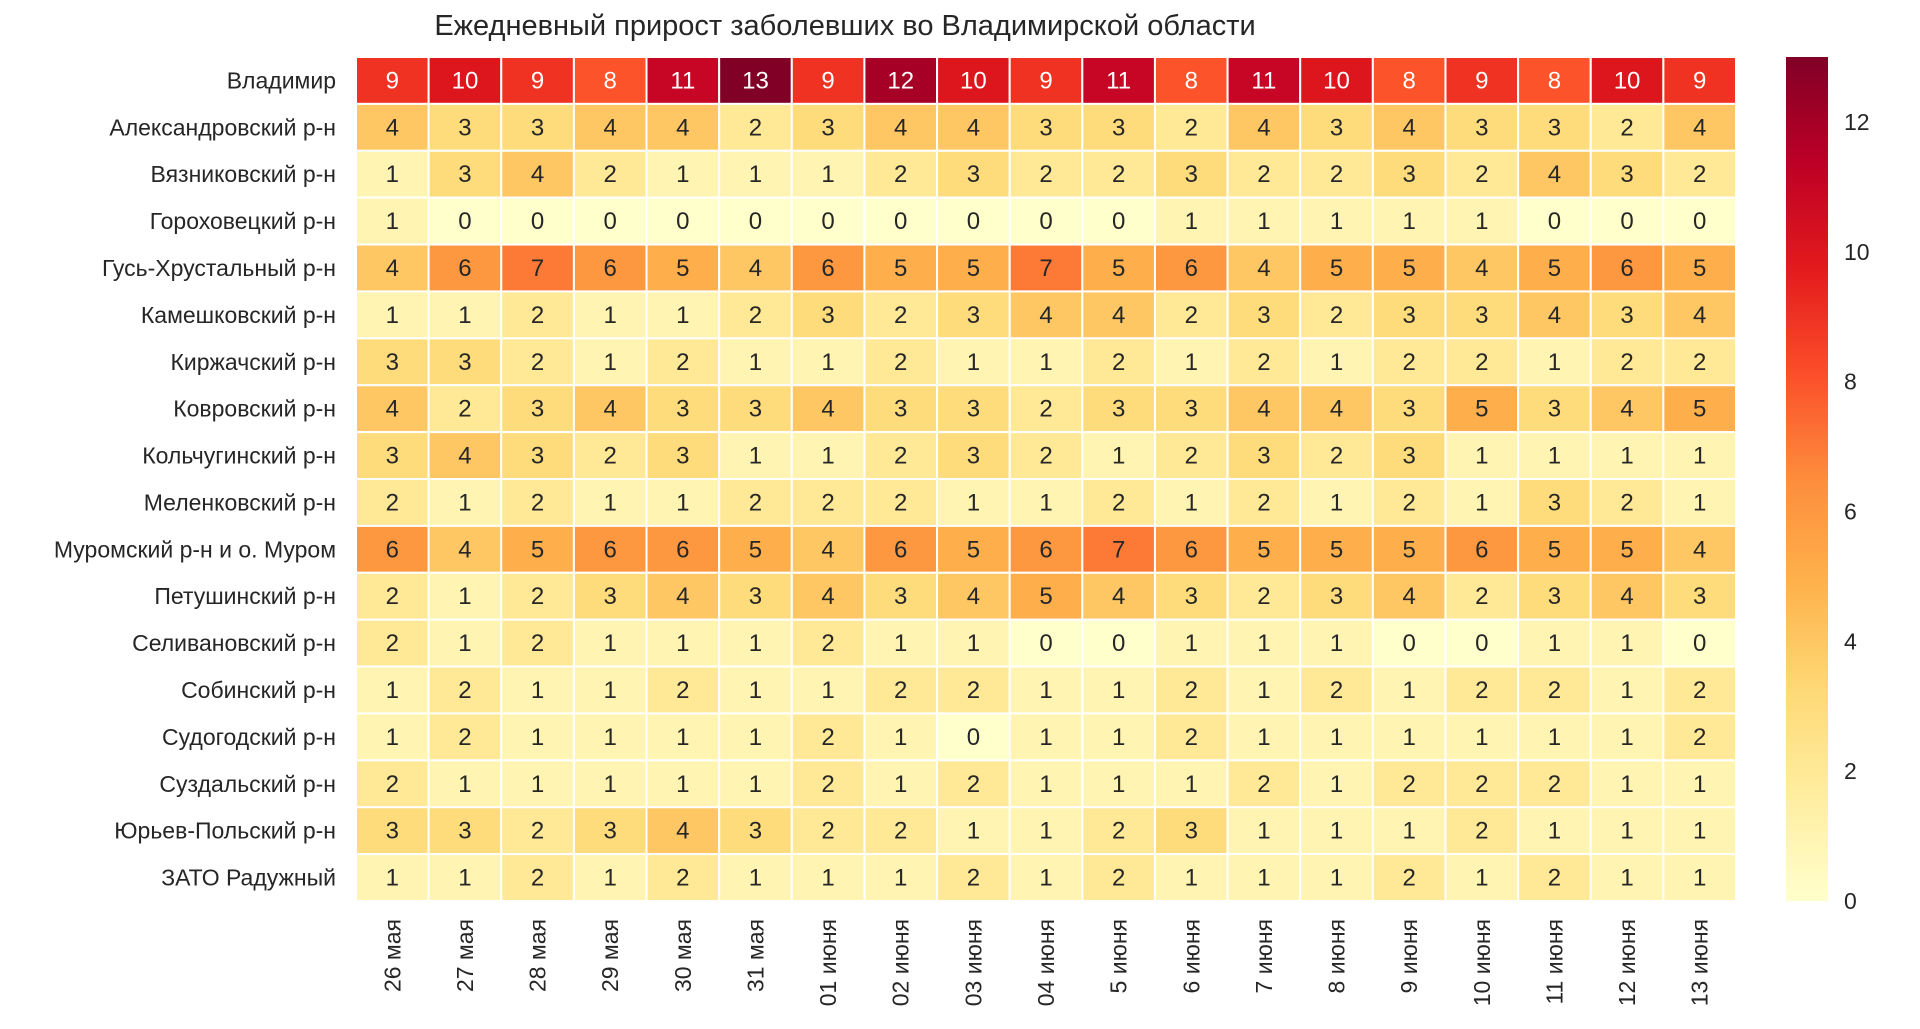 This screenshot has height=1029, width=1920. I want to click on column-label: 30 мая, so click(683, 955).